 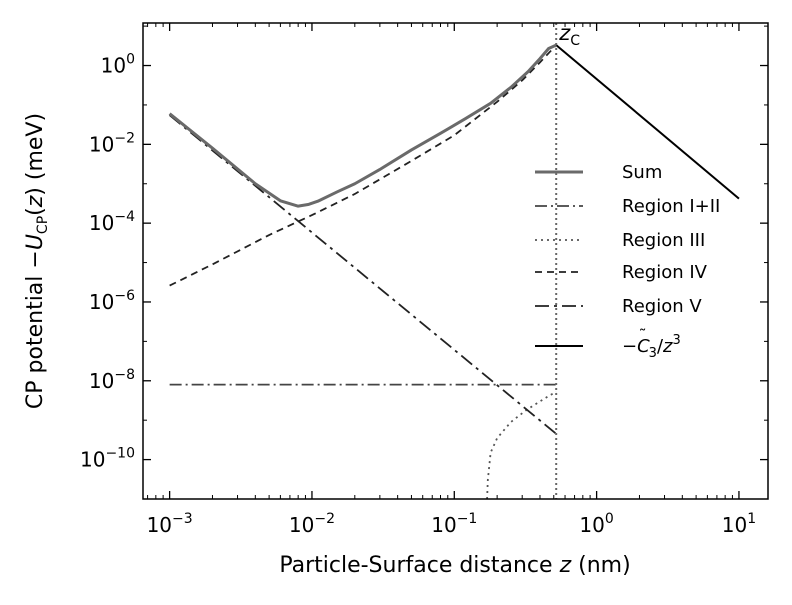 What do you see at coordinates (647, 122) in the screenshot?
I see `series-asymptote` at bounding box center [647, 122].